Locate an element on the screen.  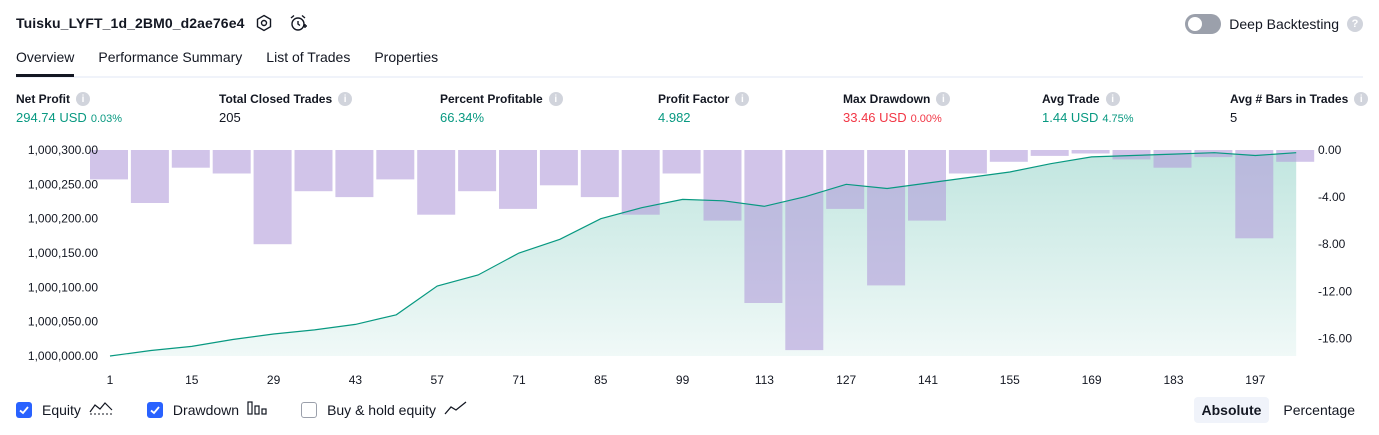
metric-value: 66.34% is located at coordinates (462, 117).